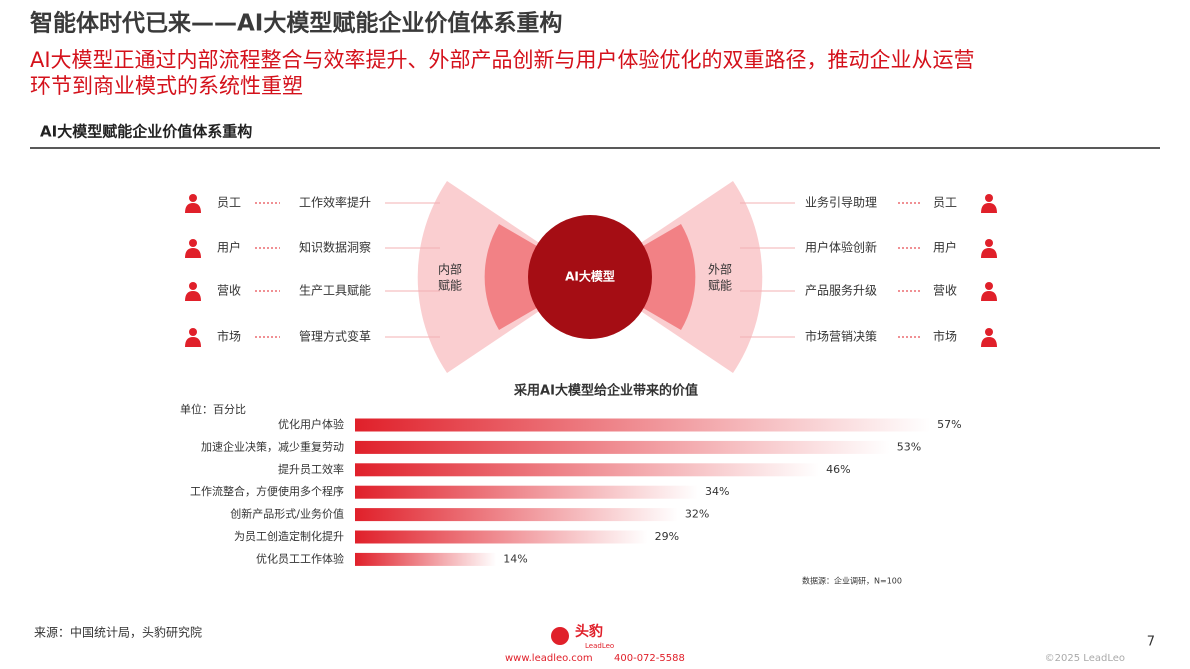 The width and height of the screenshot is (1190, 669). Describe the element at coordinates (335, 291) in the screenshot. I see `item: 生产工具赋能` at that location.